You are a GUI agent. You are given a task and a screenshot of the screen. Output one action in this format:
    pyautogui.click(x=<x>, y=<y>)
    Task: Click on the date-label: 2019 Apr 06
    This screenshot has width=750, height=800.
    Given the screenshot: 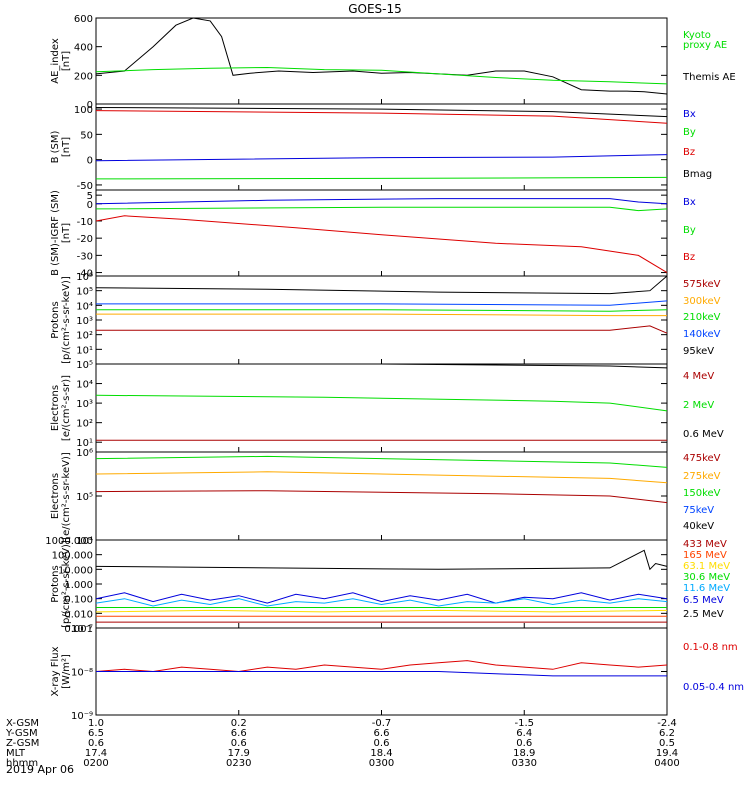 What is the action you would take?
    pyautogui.click(x=40, y=769)
    